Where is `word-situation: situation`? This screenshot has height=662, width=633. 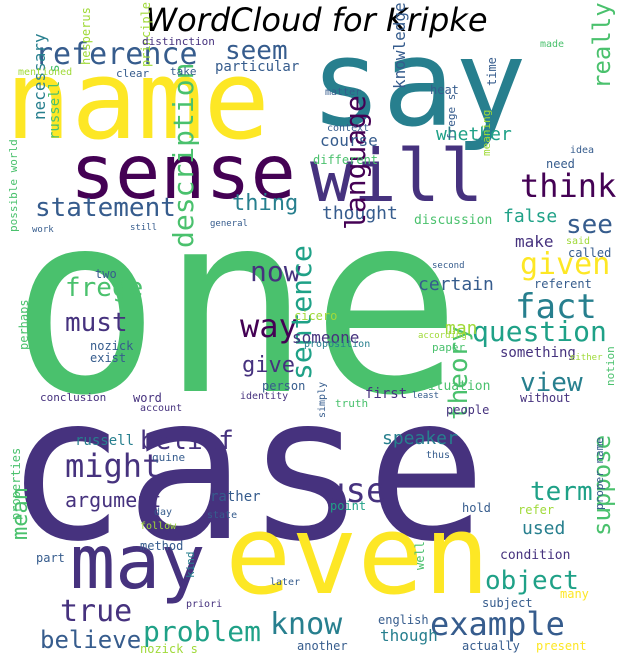 word-situation: situation is located at coordinates (455, 386).